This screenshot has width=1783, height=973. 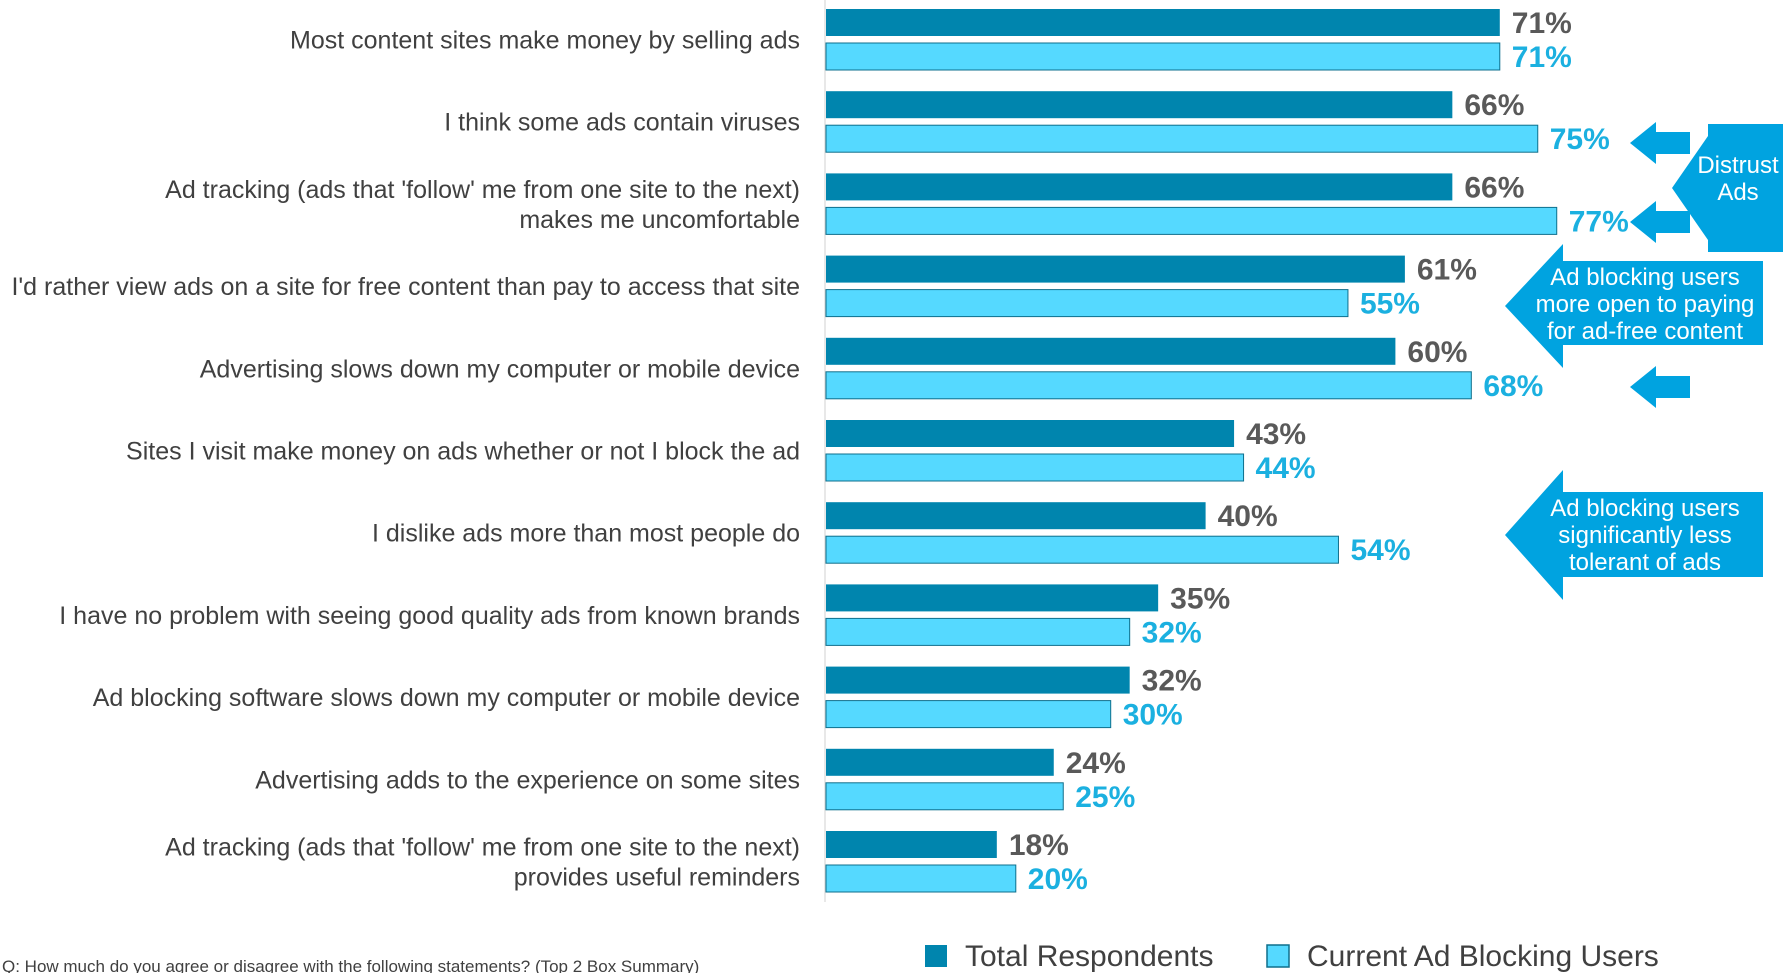 I want to click on callout-open-to-paying, so click(x=1634, y=306).